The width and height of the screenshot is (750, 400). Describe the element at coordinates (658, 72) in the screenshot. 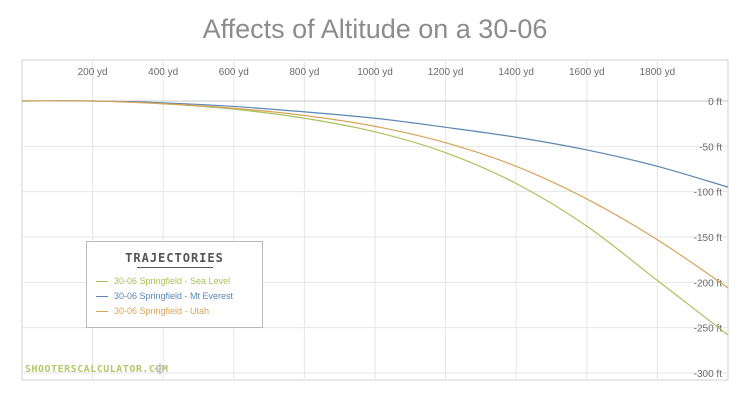

I see `x-tick-label: 1800 yd` at that location.